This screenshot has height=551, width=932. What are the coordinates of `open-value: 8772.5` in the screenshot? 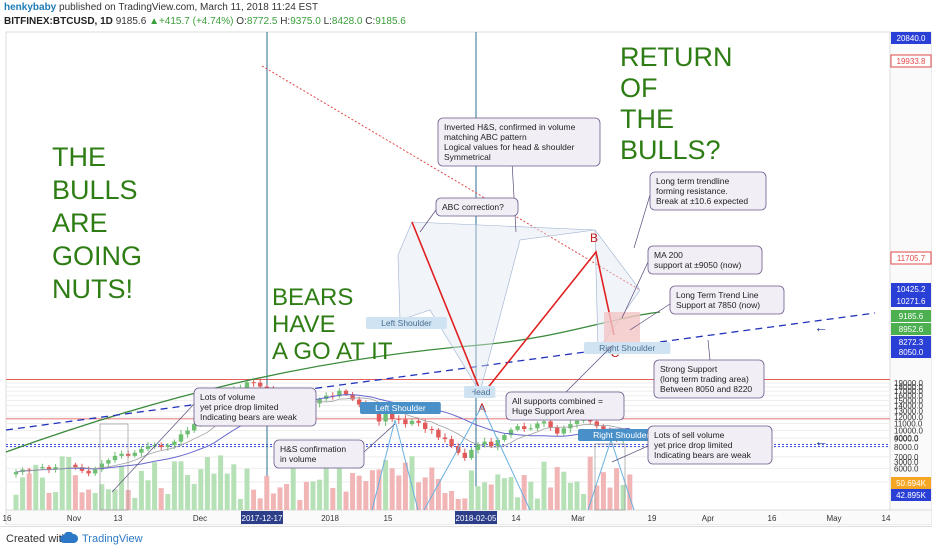 It's located at (262, 21).